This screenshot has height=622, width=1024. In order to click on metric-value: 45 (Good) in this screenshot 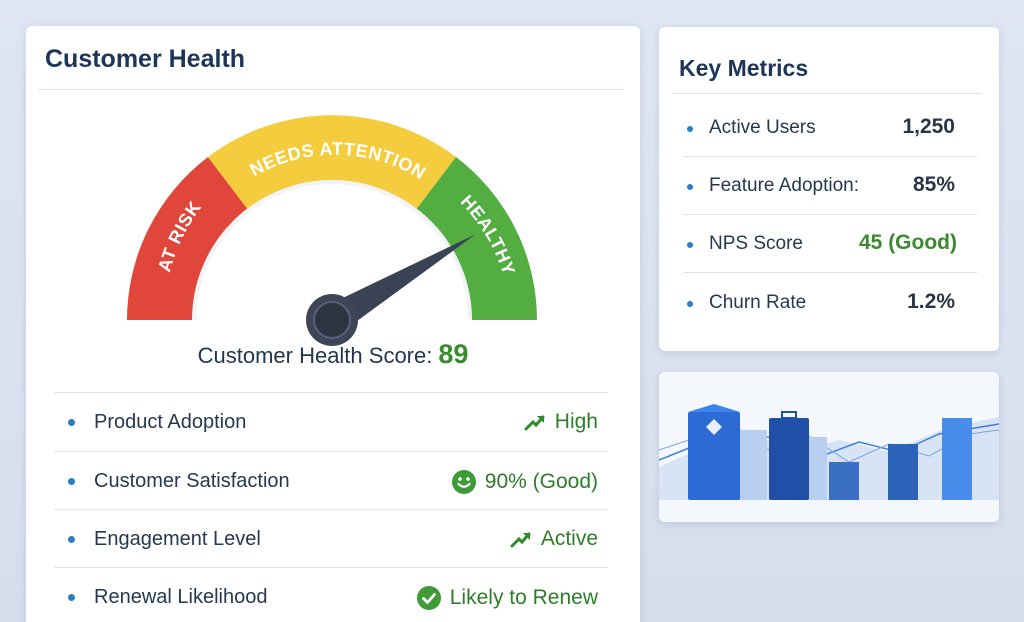, I will do `click(908, 242)`.